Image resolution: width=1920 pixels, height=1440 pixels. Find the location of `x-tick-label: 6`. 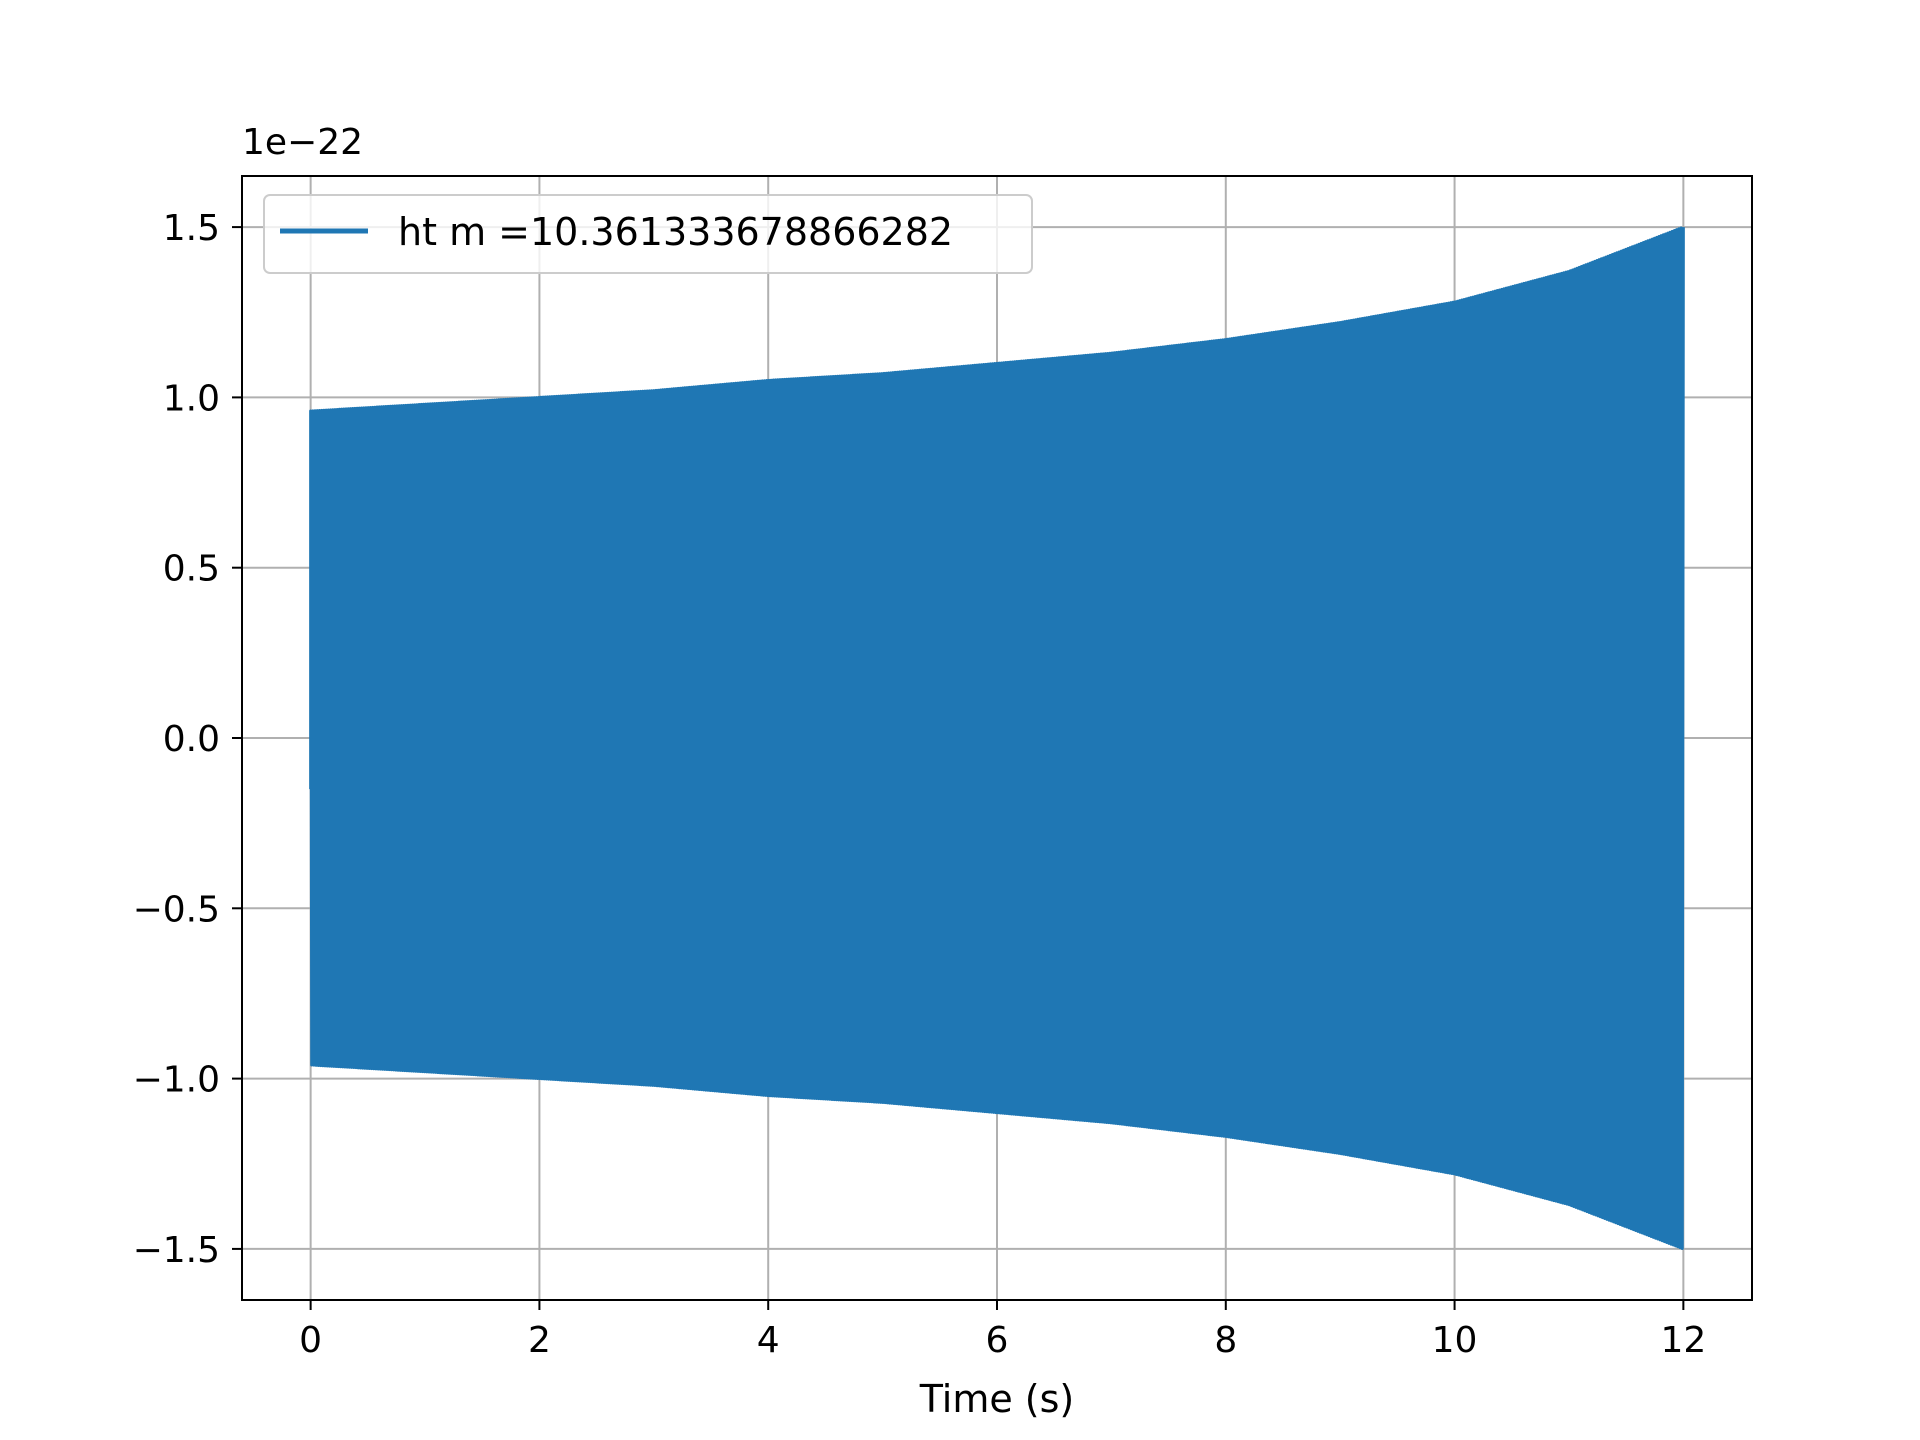

x-tick-label: 6 is located at coordinates (997, 1340).